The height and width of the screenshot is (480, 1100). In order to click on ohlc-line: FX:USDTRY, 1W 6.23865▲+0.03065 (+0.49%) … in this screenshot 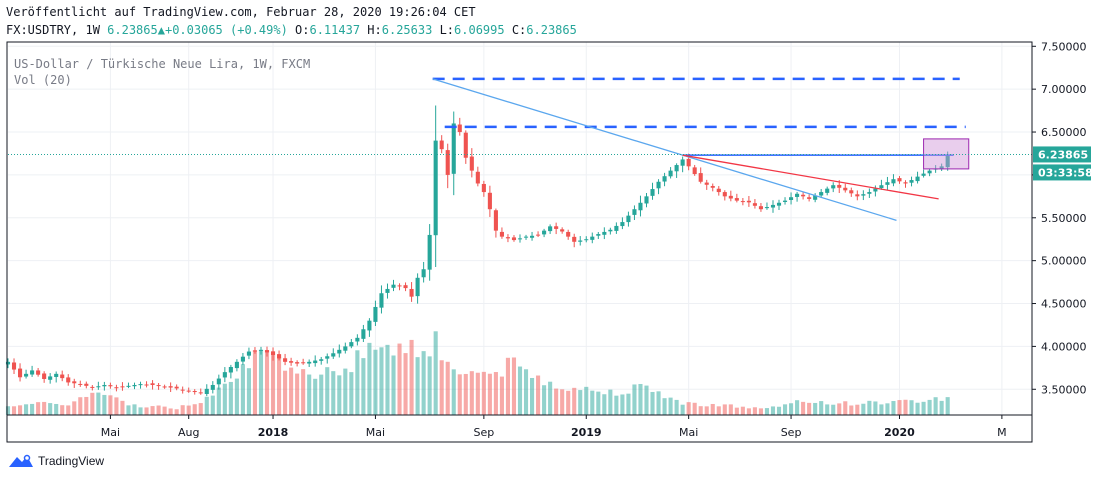, I will do `click(291, 30)`.